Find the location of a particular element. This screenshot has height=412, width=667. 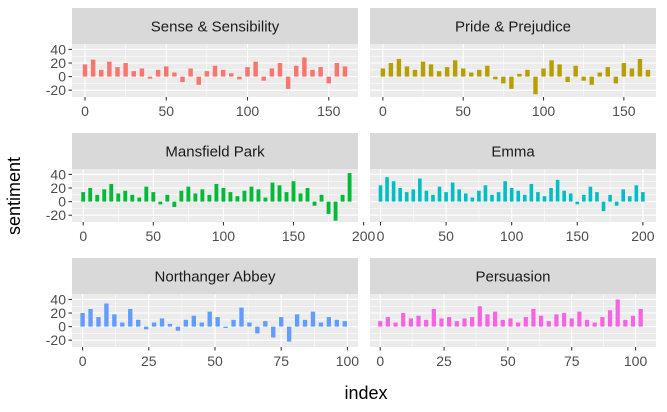

facet-panel: Persuasion 0 25 50 75 100 is located at coordinates (513, 313).